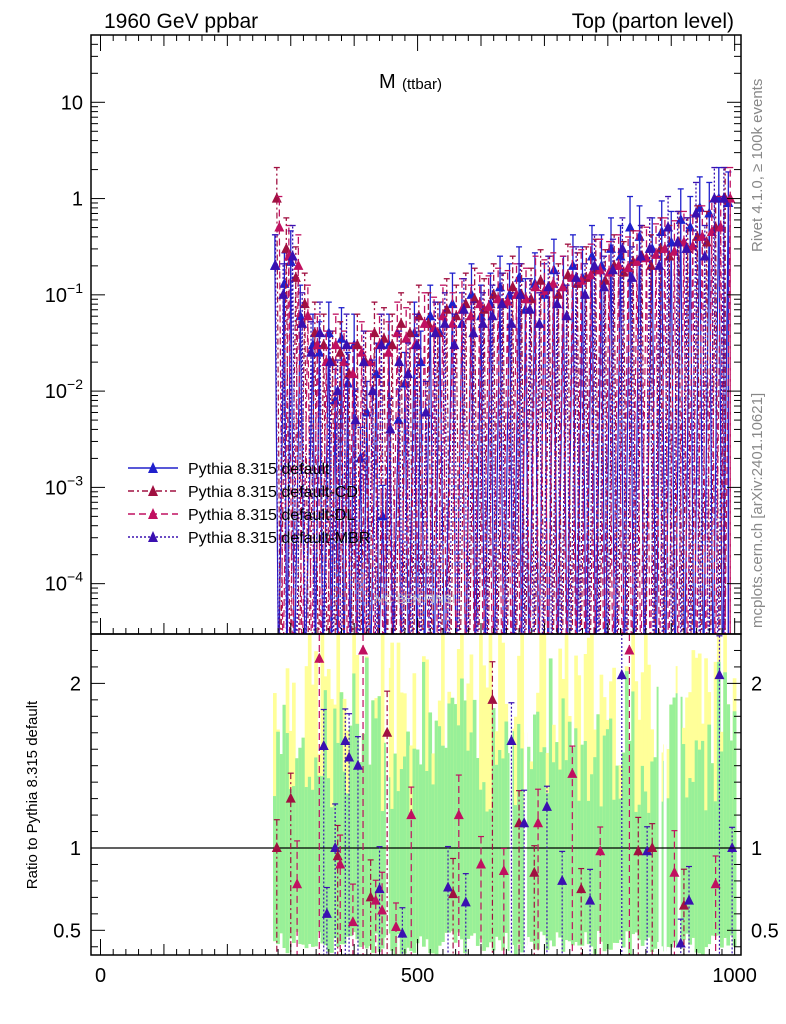 This screenshot has width=786, height=1024. What do you see at coordinates (526, 794) in the screenshot?
I see `band-gap` at bounding box center [526, 794].